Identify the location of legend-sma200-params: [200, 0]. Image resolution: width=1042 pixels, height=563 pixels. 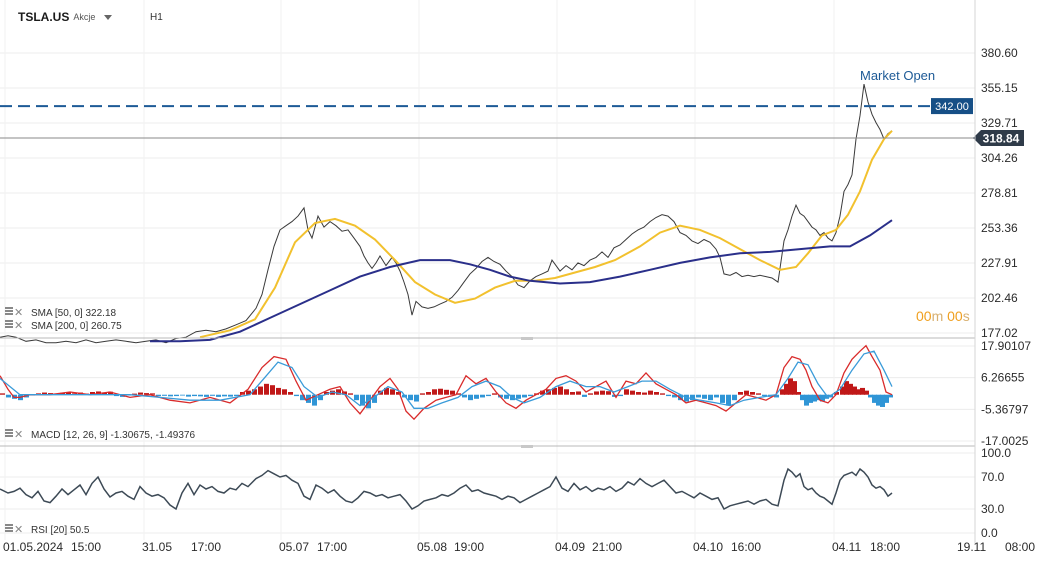
(72, 326).